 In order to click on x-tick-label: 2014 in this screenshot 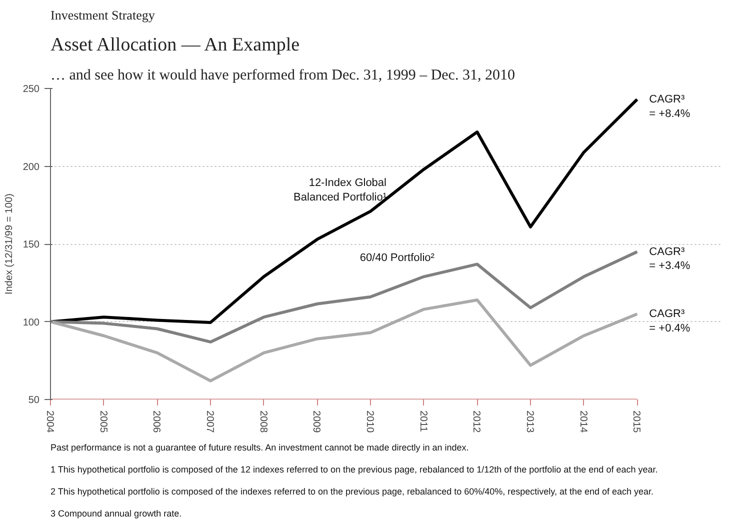, I will do `click(582, 422)`.